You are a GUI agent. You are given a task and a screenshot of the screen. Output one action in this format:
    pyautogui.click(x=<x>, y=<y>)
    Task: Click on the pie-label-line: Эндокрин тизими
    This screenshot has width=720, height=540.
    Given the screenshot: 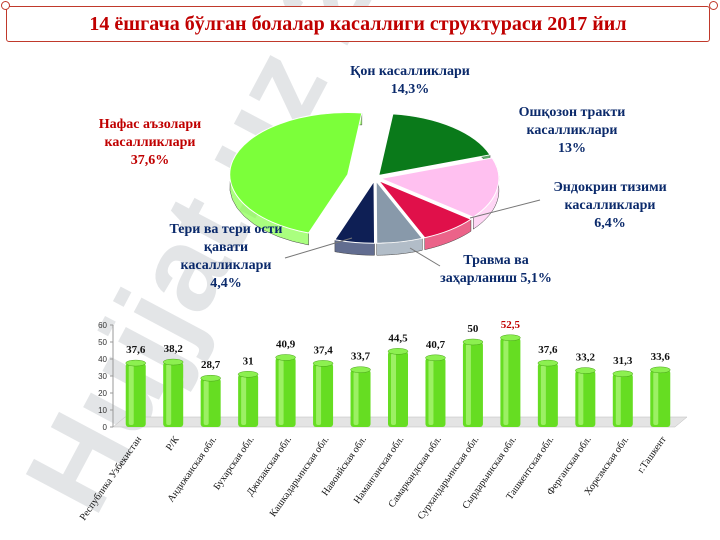 What is the action you would take?
    pyautogui.click(x=609, y=187)
    